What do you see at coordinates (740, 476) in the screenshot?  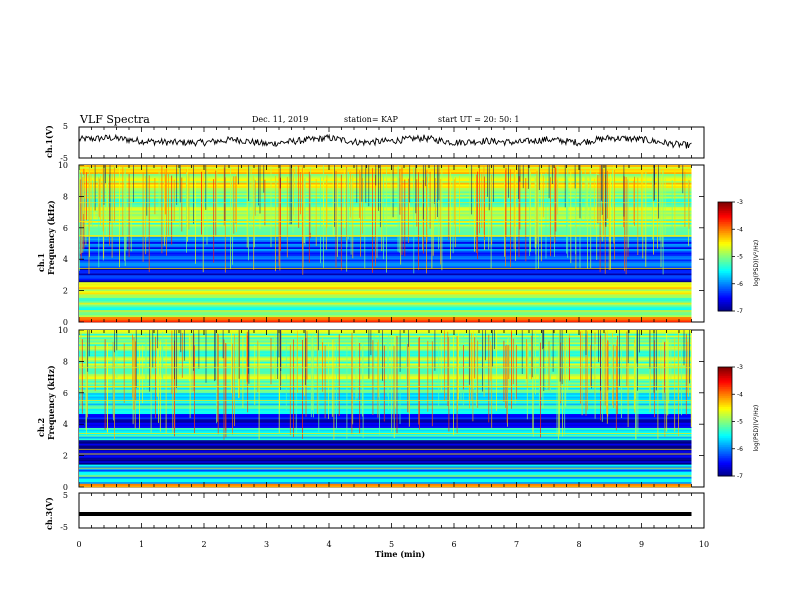 I see `ch2-colorbar-tick-label: -7` at bounding box center [740, 476].